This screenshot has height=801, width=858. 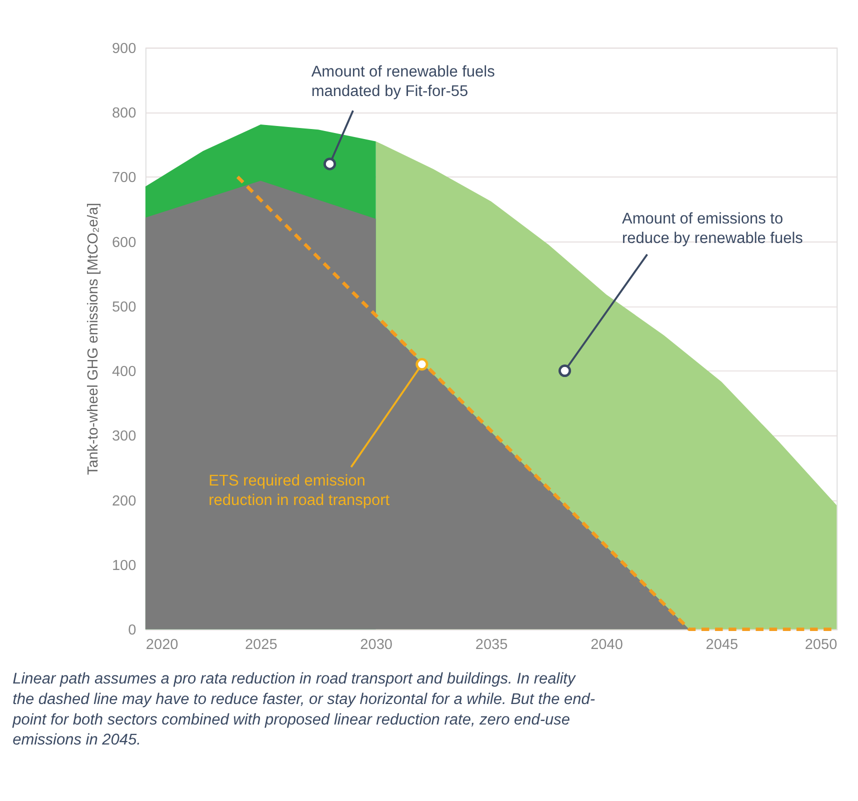 I want to click on y-tick-label: 200, so click(x=124, y=501).